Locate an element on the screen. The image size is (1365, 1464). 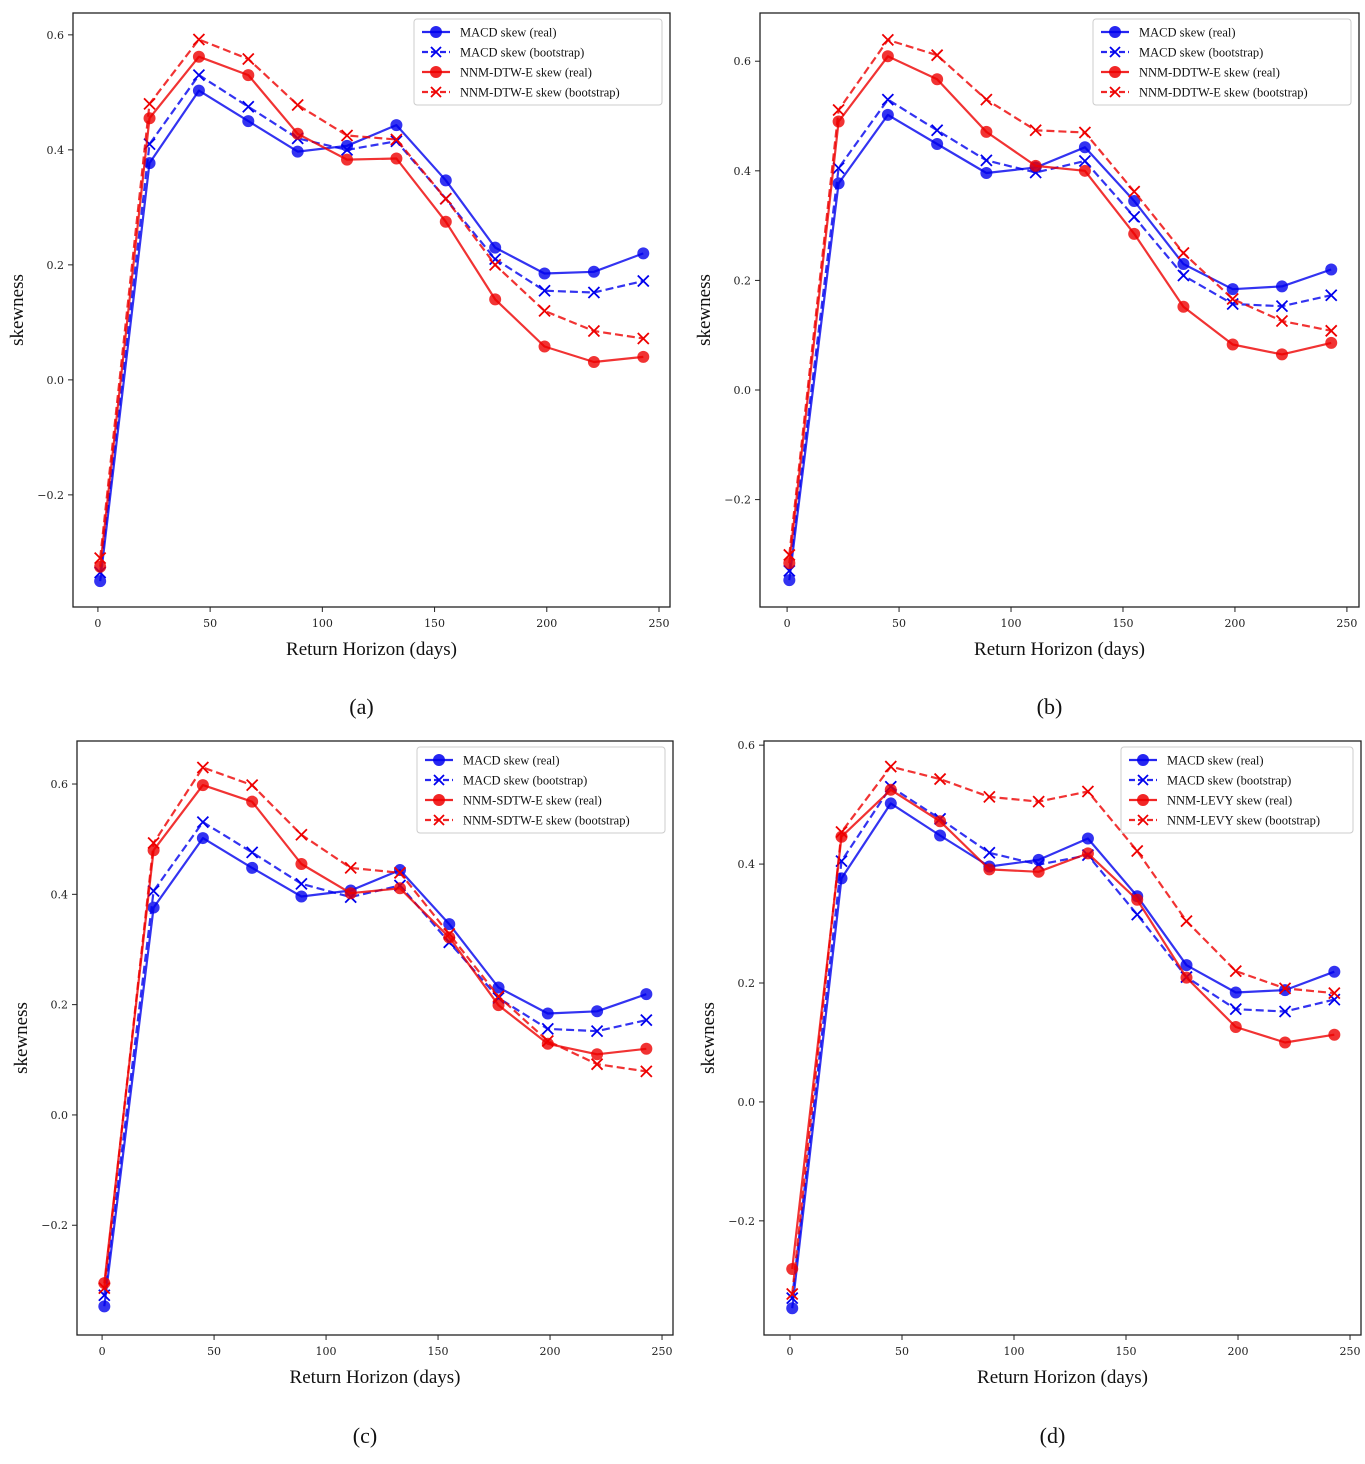
legend-label: NNM-SDTW-E skew (bootstrap) is located at coordinates (546, 821).